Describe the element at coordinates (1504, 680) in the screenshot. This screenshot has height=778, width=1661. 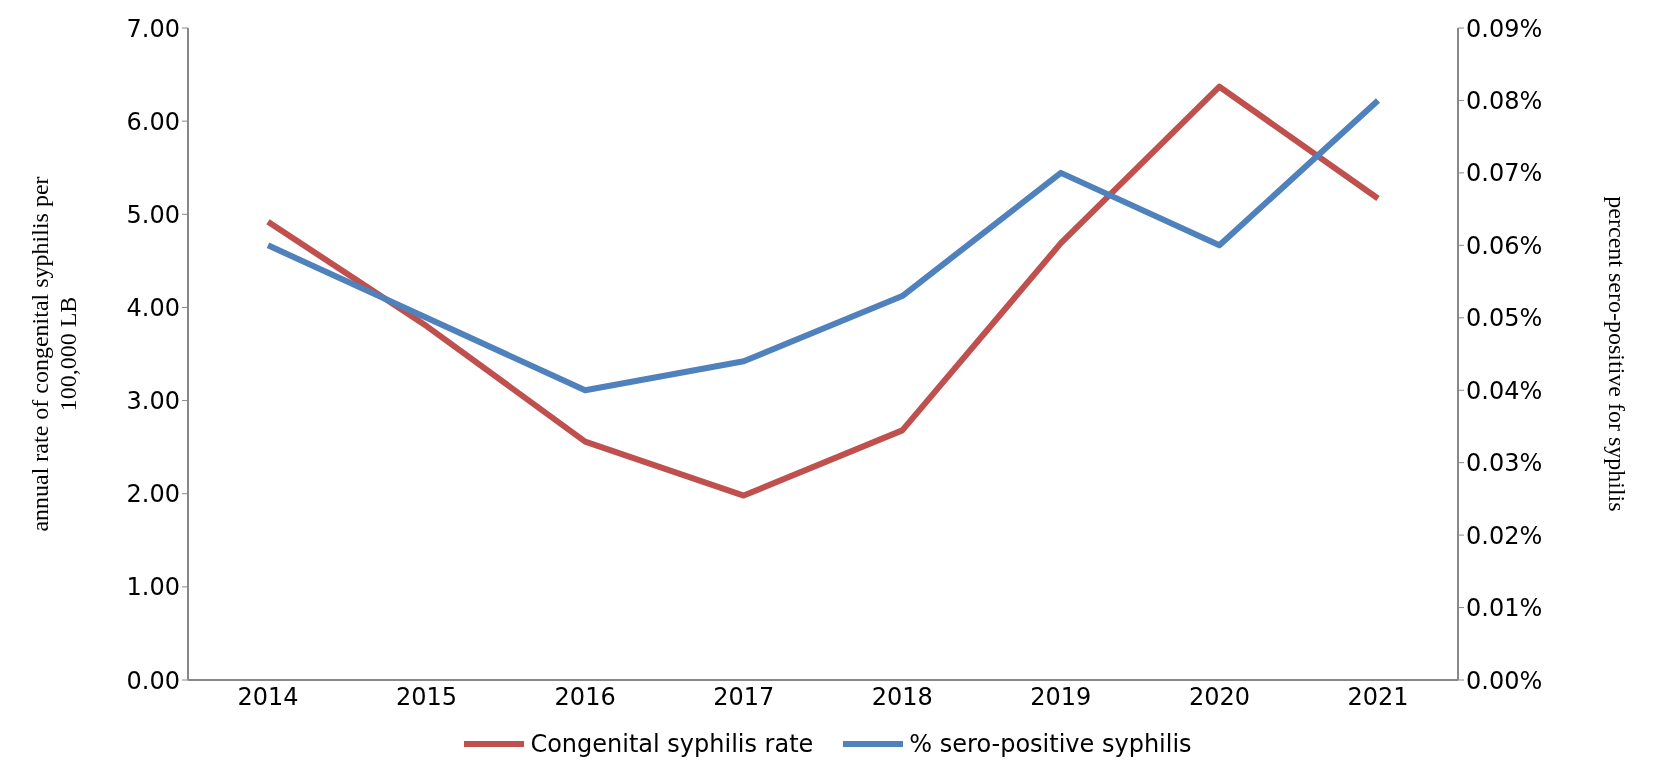
I see `y2-tick-label: 0.00%` at that location.